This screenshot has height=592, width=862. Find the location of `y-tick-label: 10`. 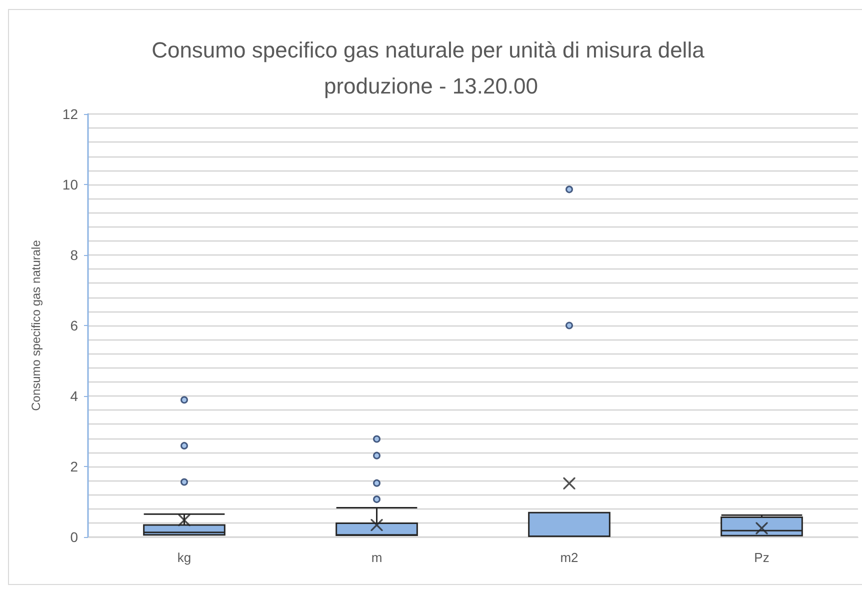

y-tick-label: 10 is located at coordinates (70, 184).